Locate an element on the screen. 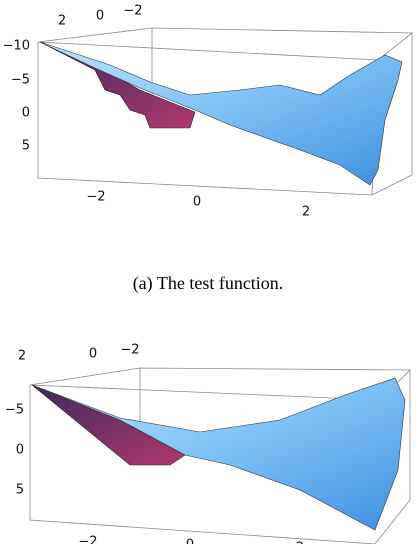  caption: (a) The test function. is located at coordinates (208, 283).